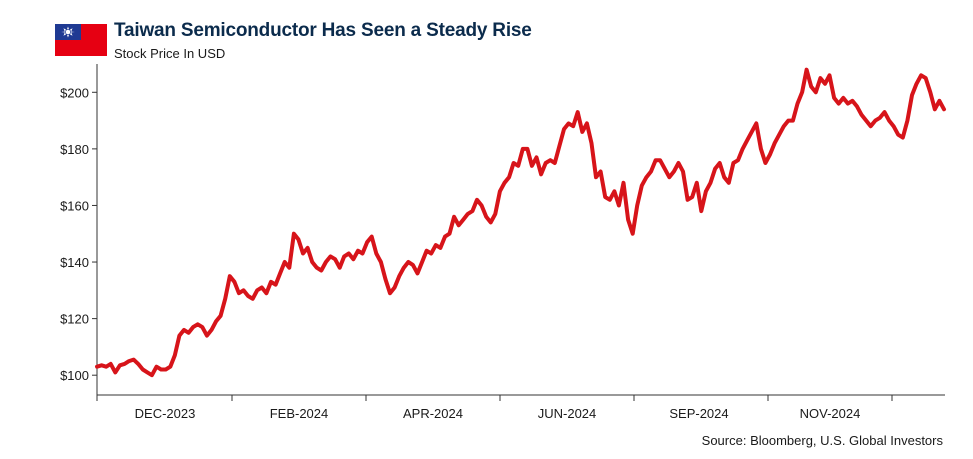  I want to click on taiwan-flag-icon, so click(81, 40).